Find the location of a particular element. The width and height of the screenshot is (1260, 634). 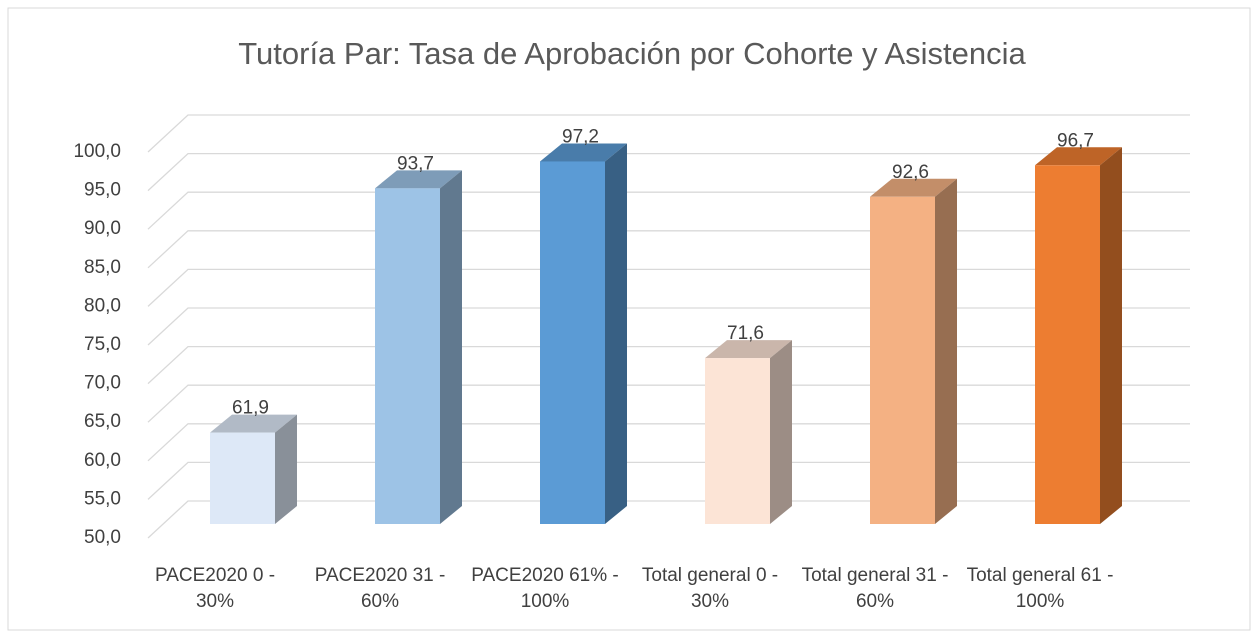

y-tick-label: 65,0 is located at coordinates (102, 421).